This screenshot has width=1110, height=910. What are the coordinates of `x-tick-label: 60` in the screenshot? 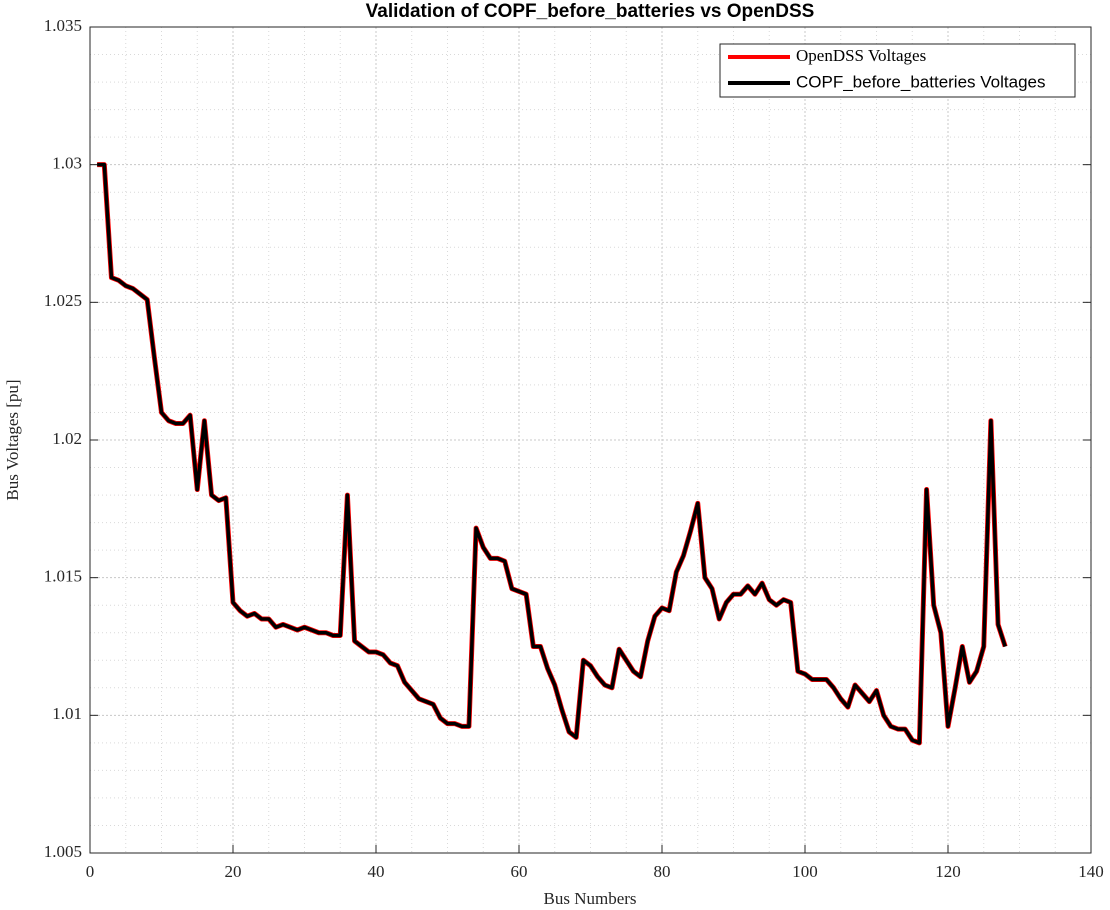 It's located at (519, 871).